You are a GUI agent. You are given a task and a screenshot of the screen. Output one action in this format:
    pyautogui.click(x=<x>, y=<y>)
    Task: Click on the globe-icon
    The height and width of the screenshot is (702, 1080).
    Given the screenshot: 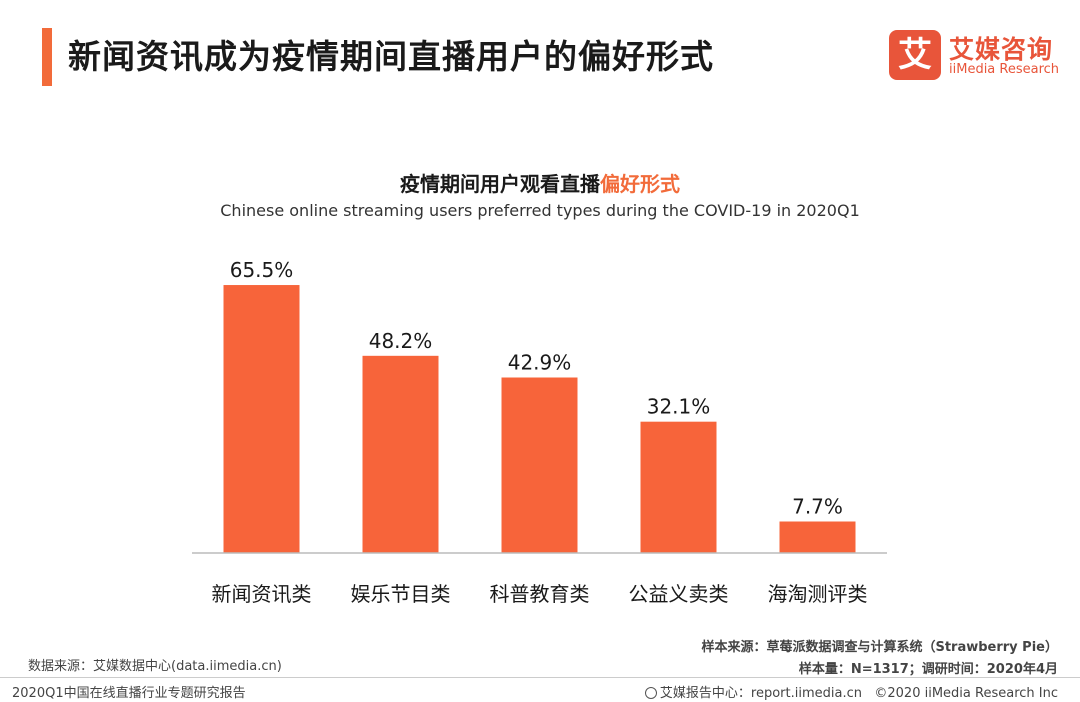 What is the action you would take?
    pyautogui.click(x=650, y=693)
    